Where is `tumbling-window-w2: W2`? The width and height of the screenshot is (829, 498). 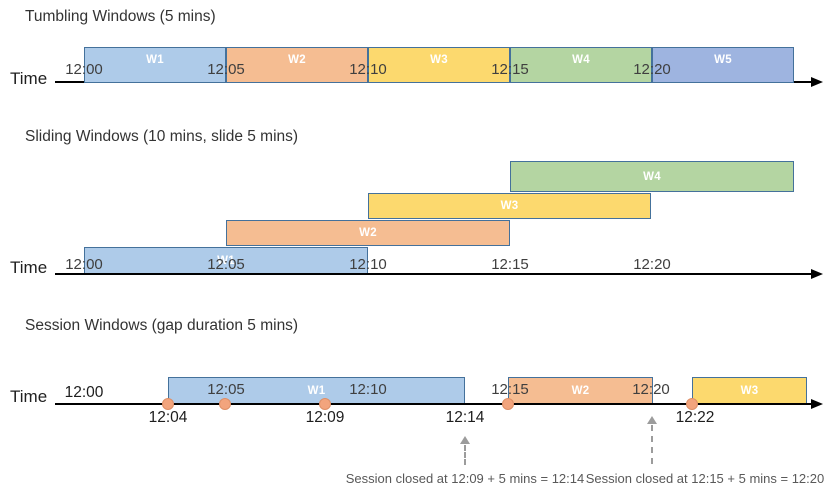
tumbling-window-w2: W2 is located at coordinates (297, 65).